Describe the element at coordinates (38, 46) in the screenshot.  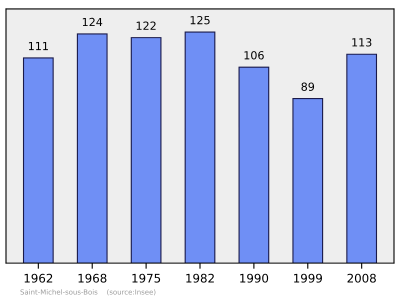
I see `data-label: 111` at that location.